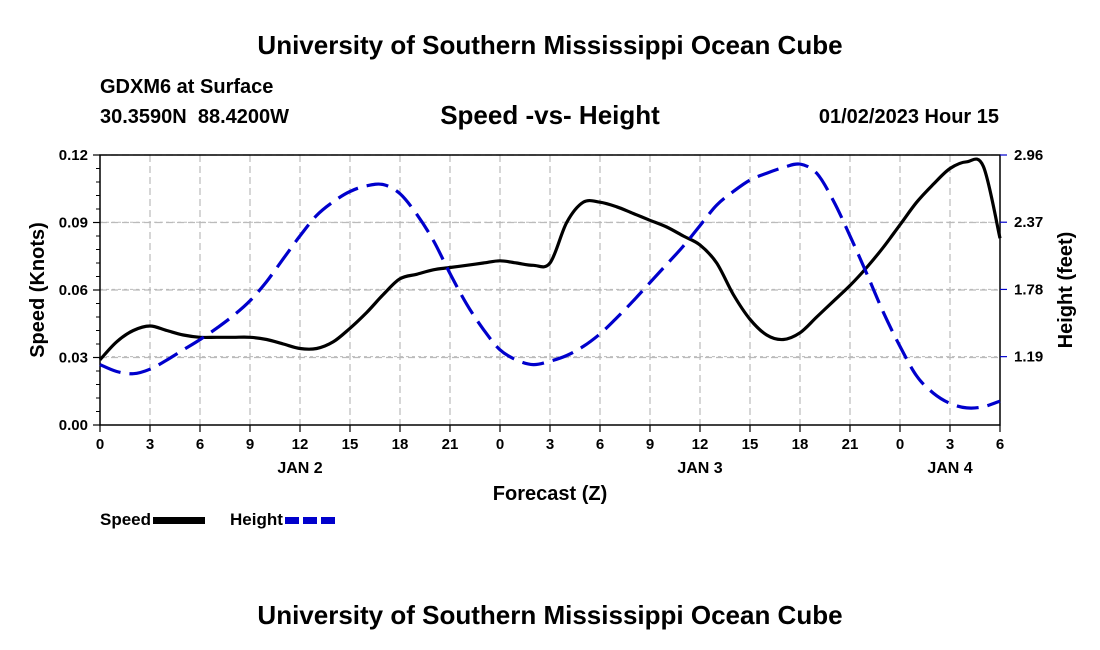  Describe the element at coordinates (187, 87) in the screenshot. I see `station-label: GDXM6 at Surface` at that location.